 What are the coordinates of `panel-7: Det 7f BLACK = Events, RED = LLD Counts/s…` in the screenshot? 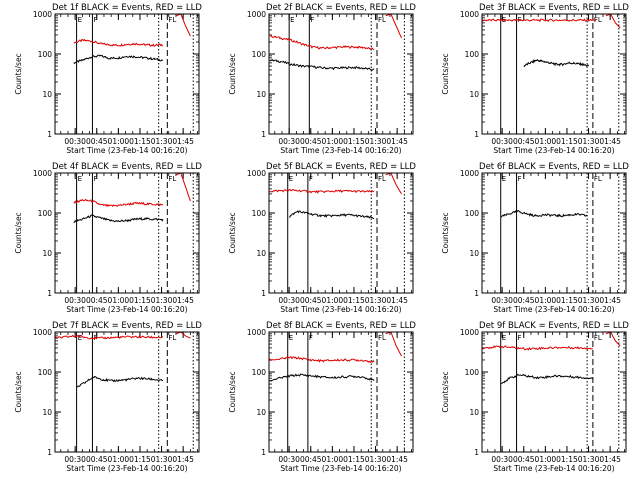 It's located at (108, 397).